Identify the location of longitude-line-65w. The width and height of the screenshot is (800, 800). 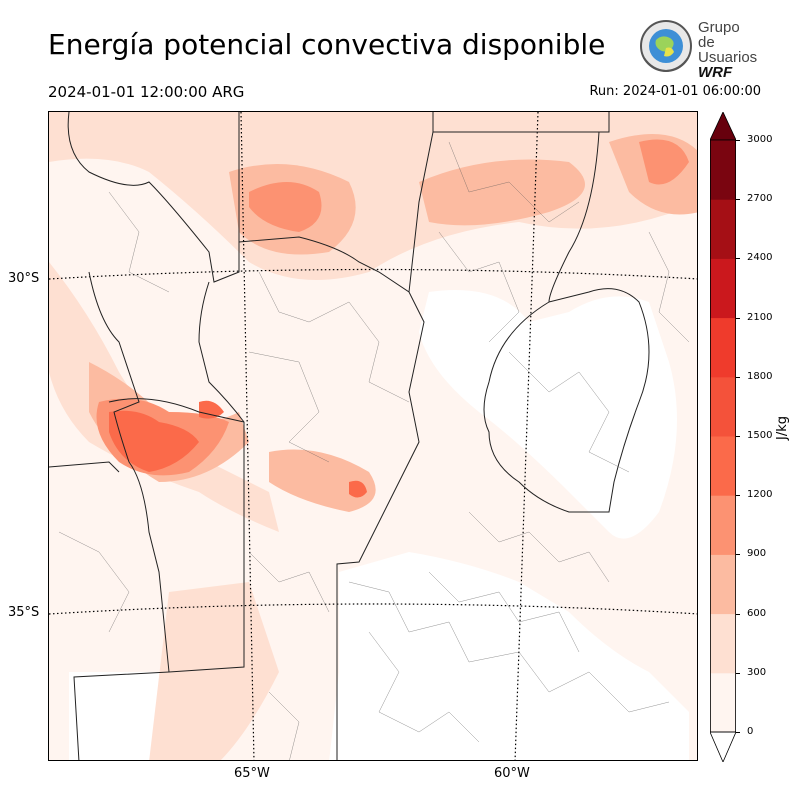
(247, 436).